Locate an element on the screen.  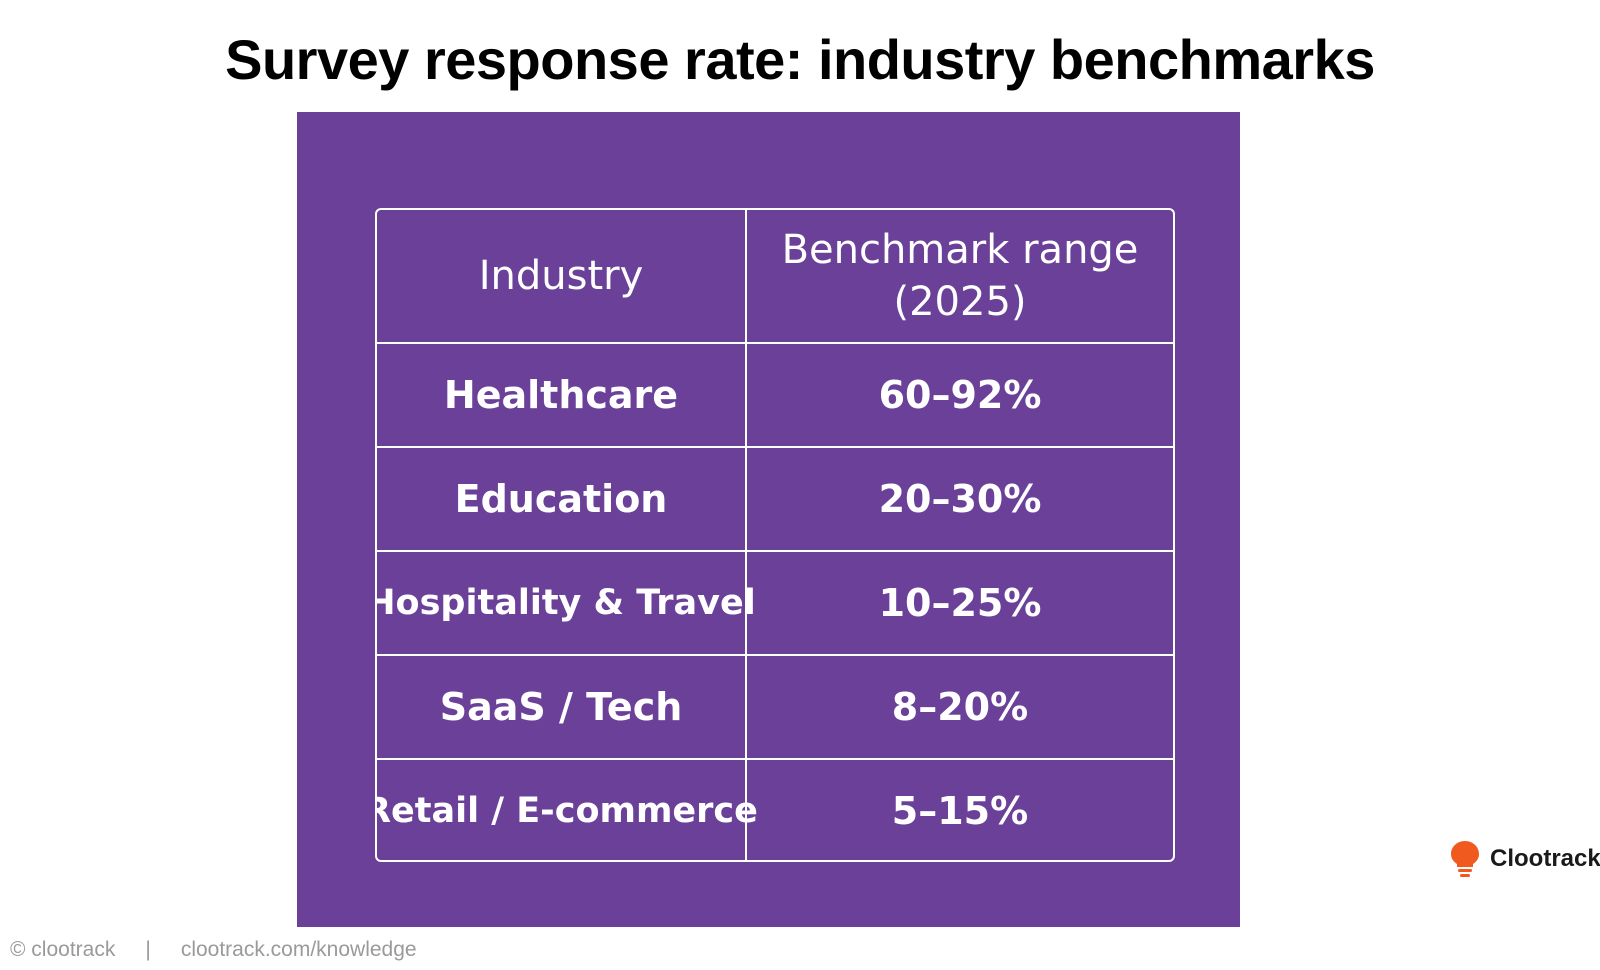
industry-cell: Healthcare is located at coordinates (562, 395).